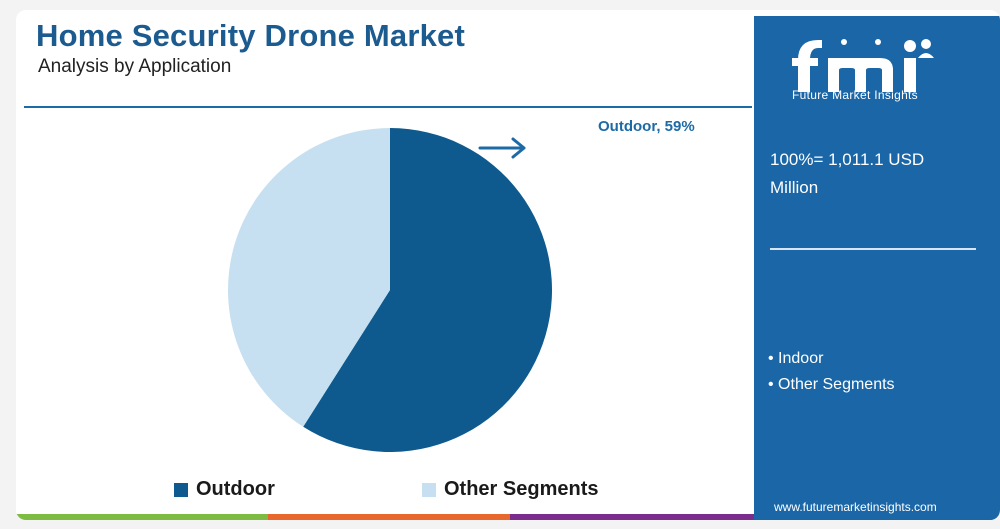 This screenshot has height=529, width=1000. What do you see at coordinates (855, 507) in the screenshot?
I see `website-url: www.futuremarketinsights.com` at bounding box center [855, 507].